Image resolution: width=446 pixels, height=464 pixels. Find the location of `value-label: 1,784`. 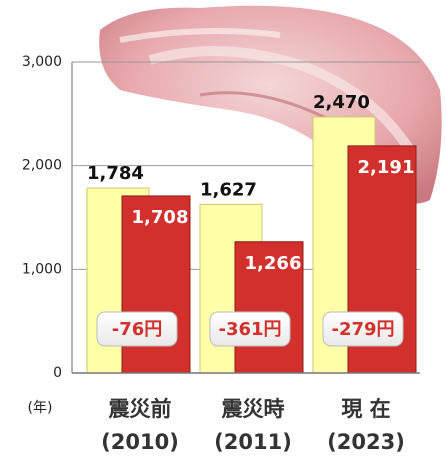

value-label: 1,784 is located at coordinates (115, 173).